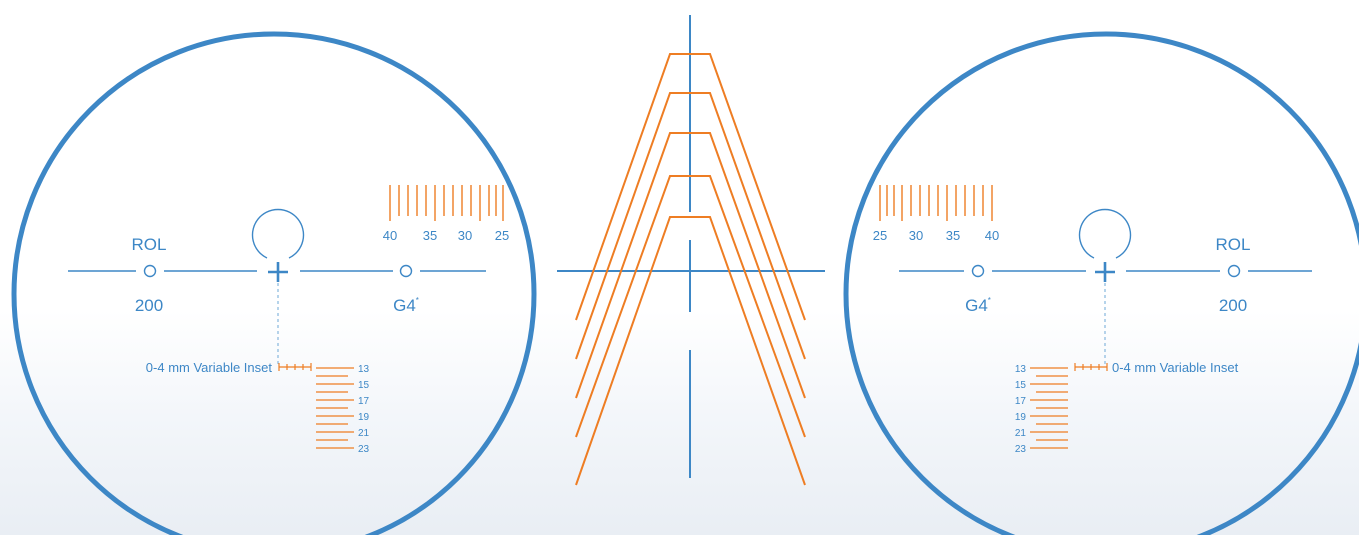 Image resolution: width=1359 pixels, height=535 pixels. I want to click on left-g4-label: G4*, so click(406, 305).